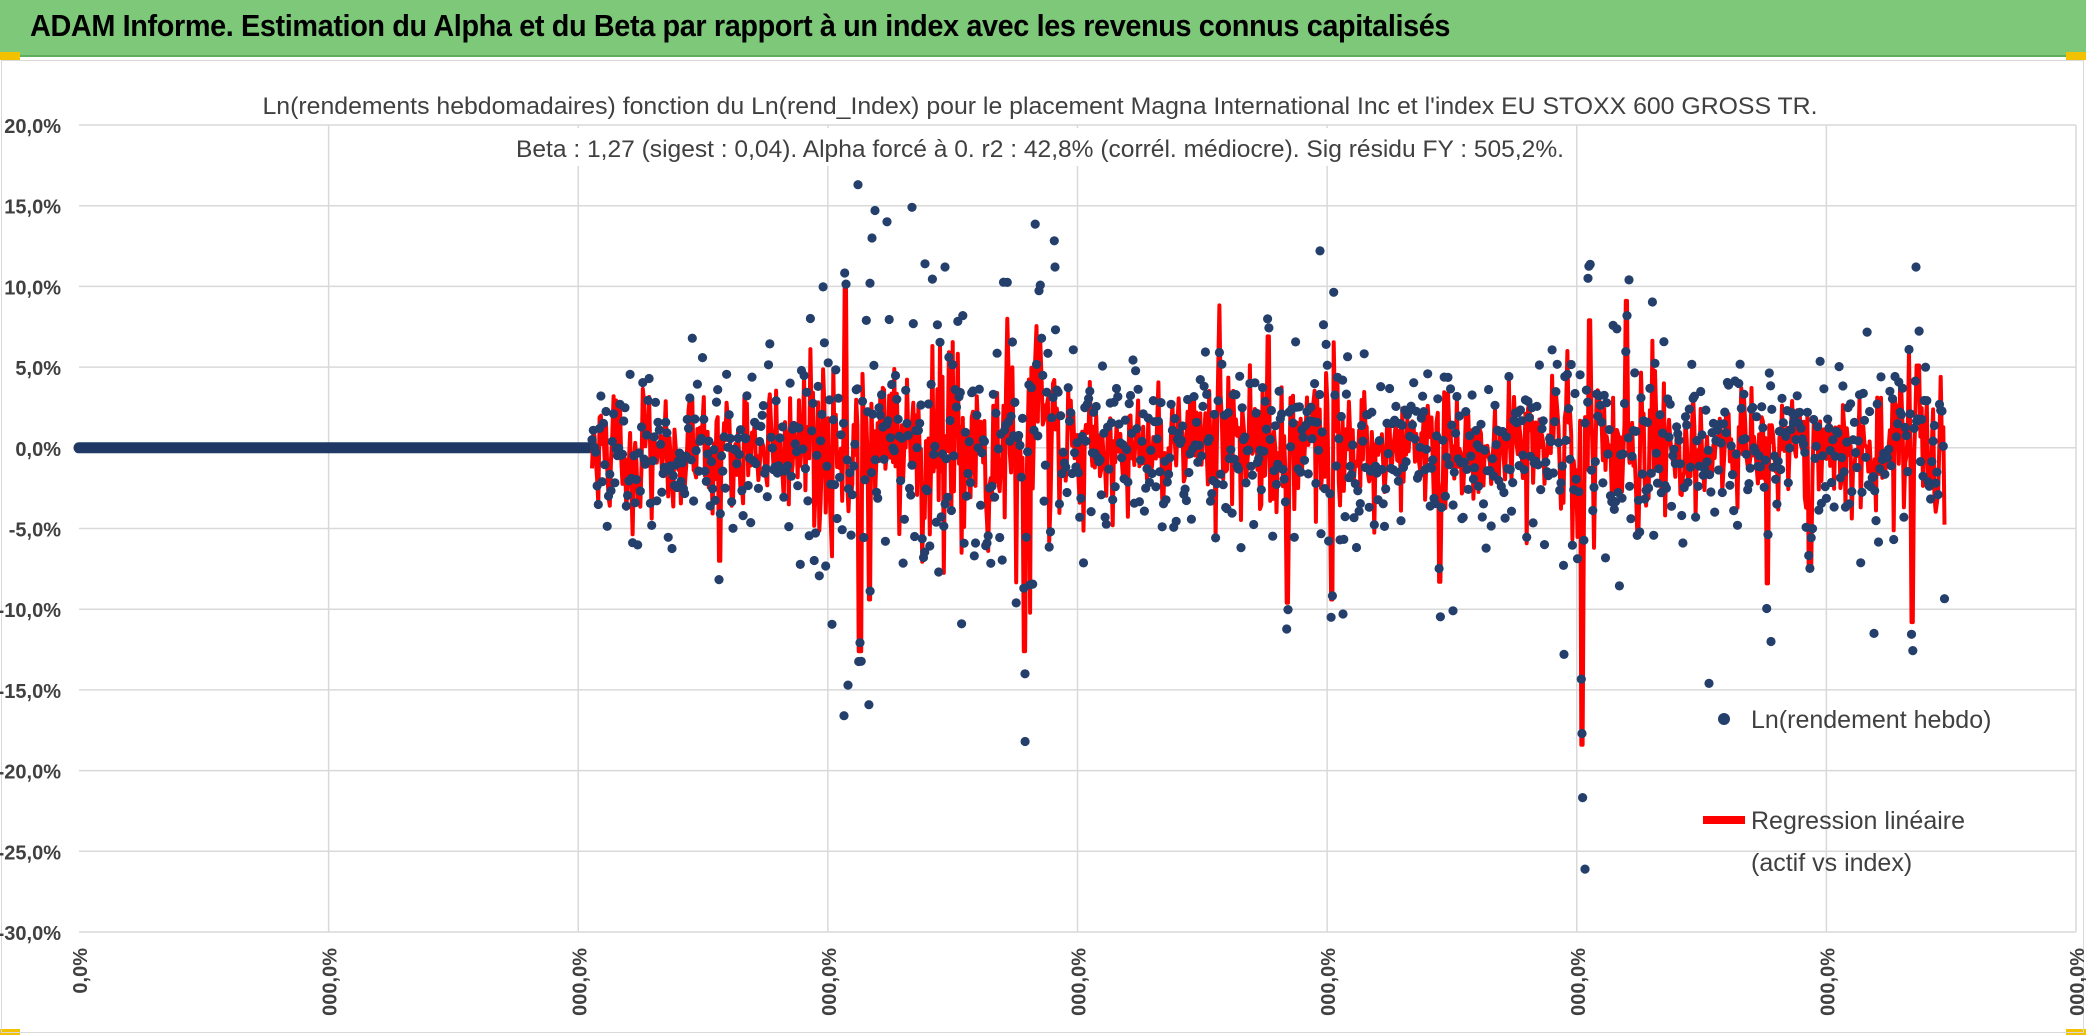 The width and height of the screenshot is (2086, 1035). I want to click on y-tick-label: -25,0%, so click(30, 853).